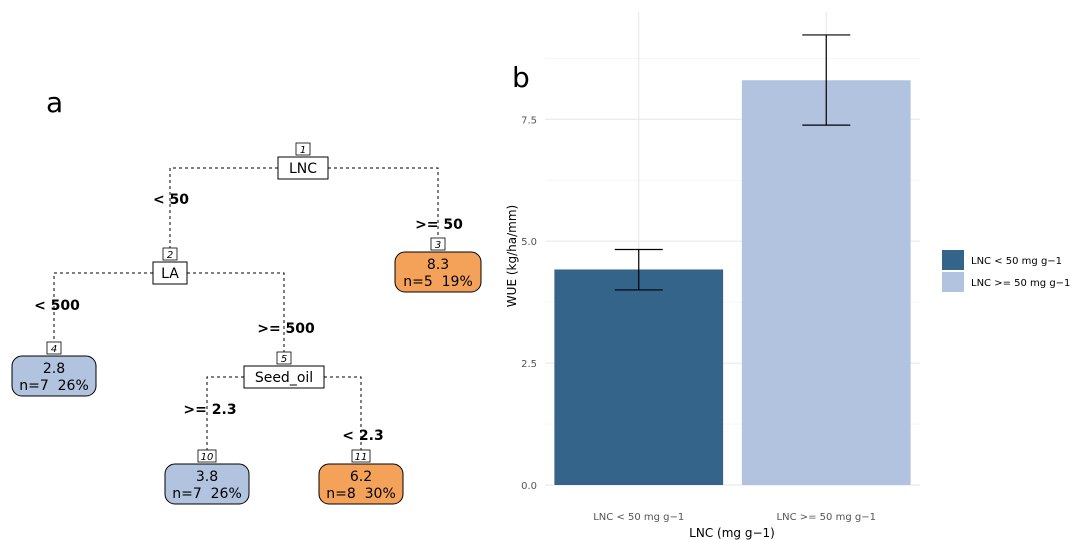  Describe the element at coordinates (826, 517) in the screenshot. I see `x-tick-label: LNC >= 50 mg g−1` at that location.